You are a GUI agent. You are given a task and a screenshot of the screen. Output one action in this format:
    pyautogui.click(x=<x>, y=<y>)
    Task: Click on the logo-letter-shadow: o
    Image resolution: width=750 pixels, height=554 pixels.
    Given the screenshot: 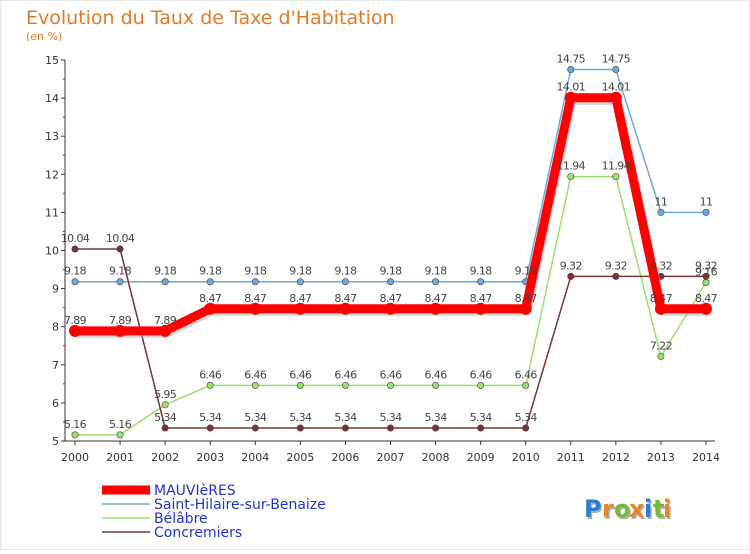 What is the action you would take?
    pyautogui.click(x=624, y=511)
    